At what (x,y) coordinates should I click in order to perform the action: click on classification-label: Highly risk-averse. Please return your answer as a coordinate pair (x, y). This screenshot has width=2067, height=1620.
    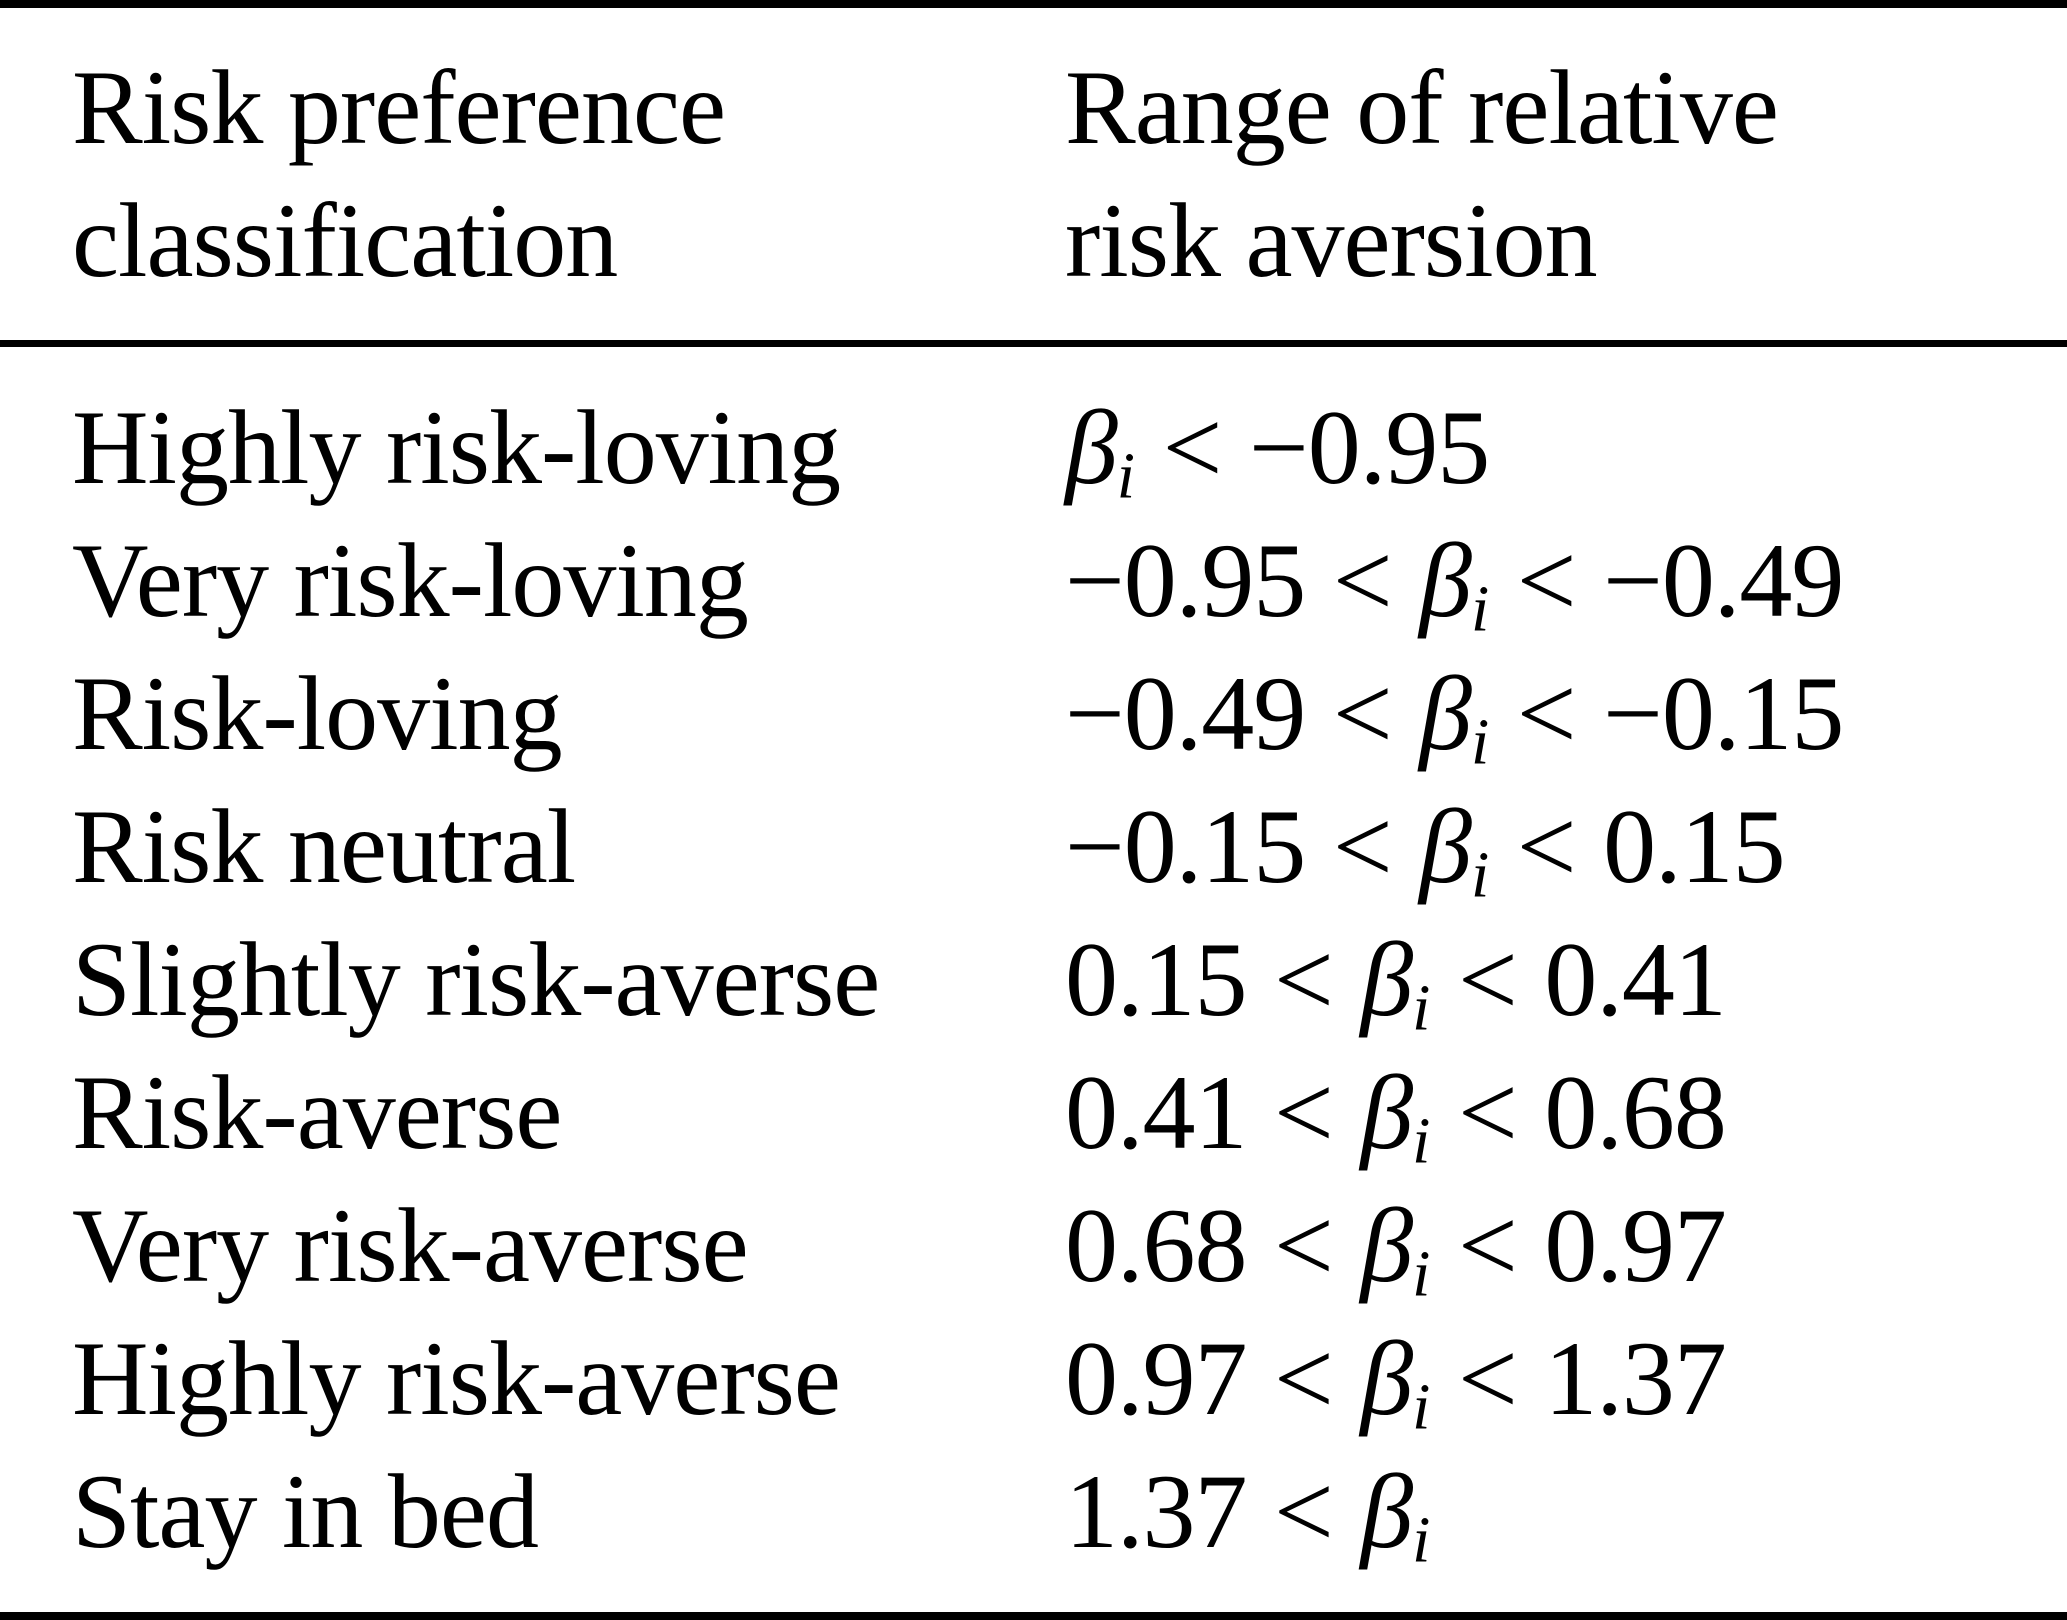
    Looking at the image, I should click on (456, 1378).